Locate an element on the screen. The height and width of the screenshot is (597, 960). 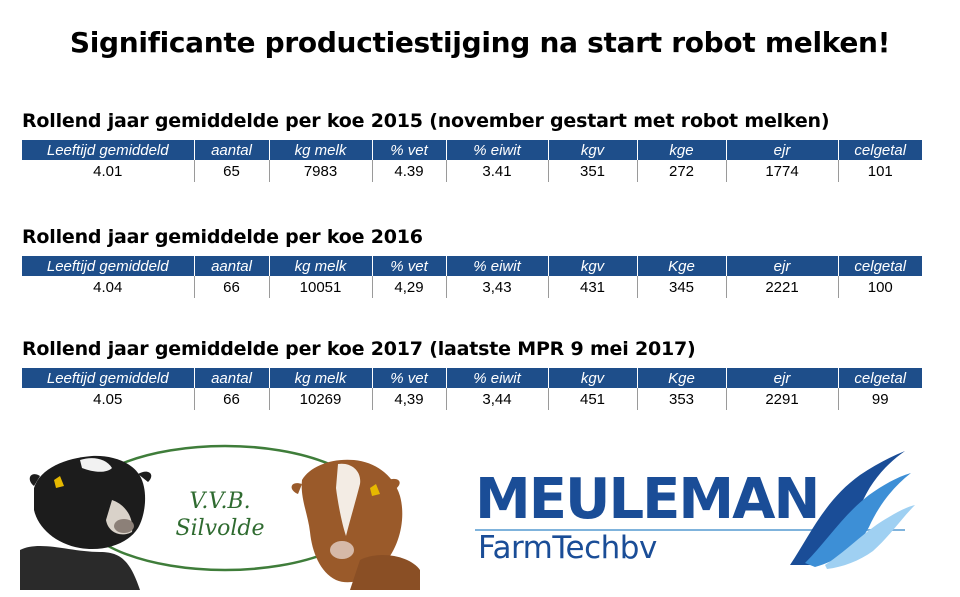
table-cell: 4,39 is located at coordinates (409, 399).